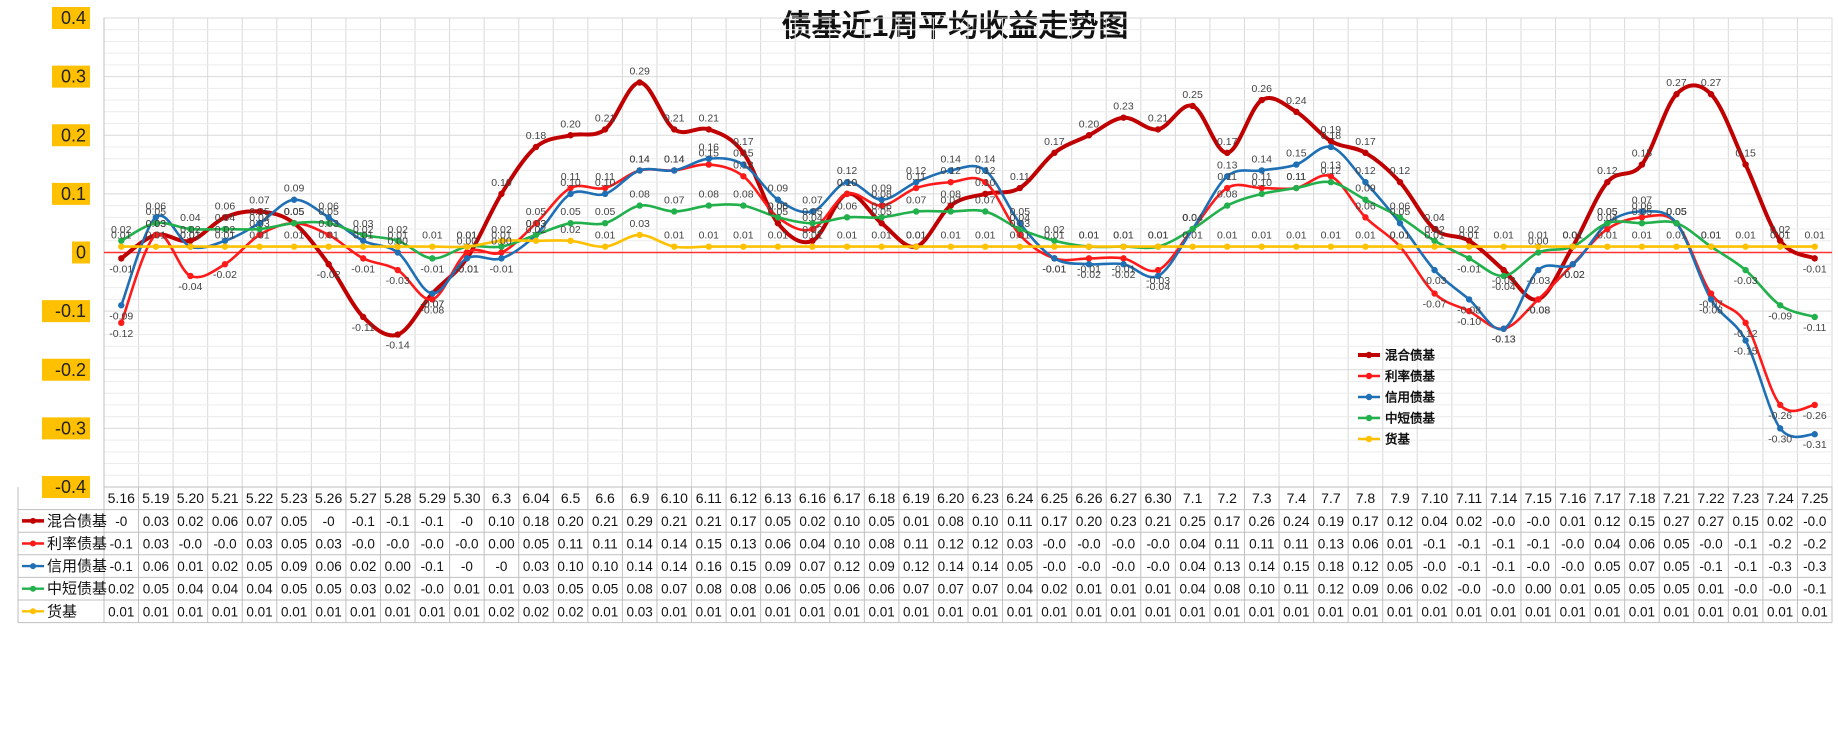 This screenshot has width=1838, height=738. Describe the element at coordinates (570, 521) in the screenshot. I see `table-cell: 0.20` at that location.